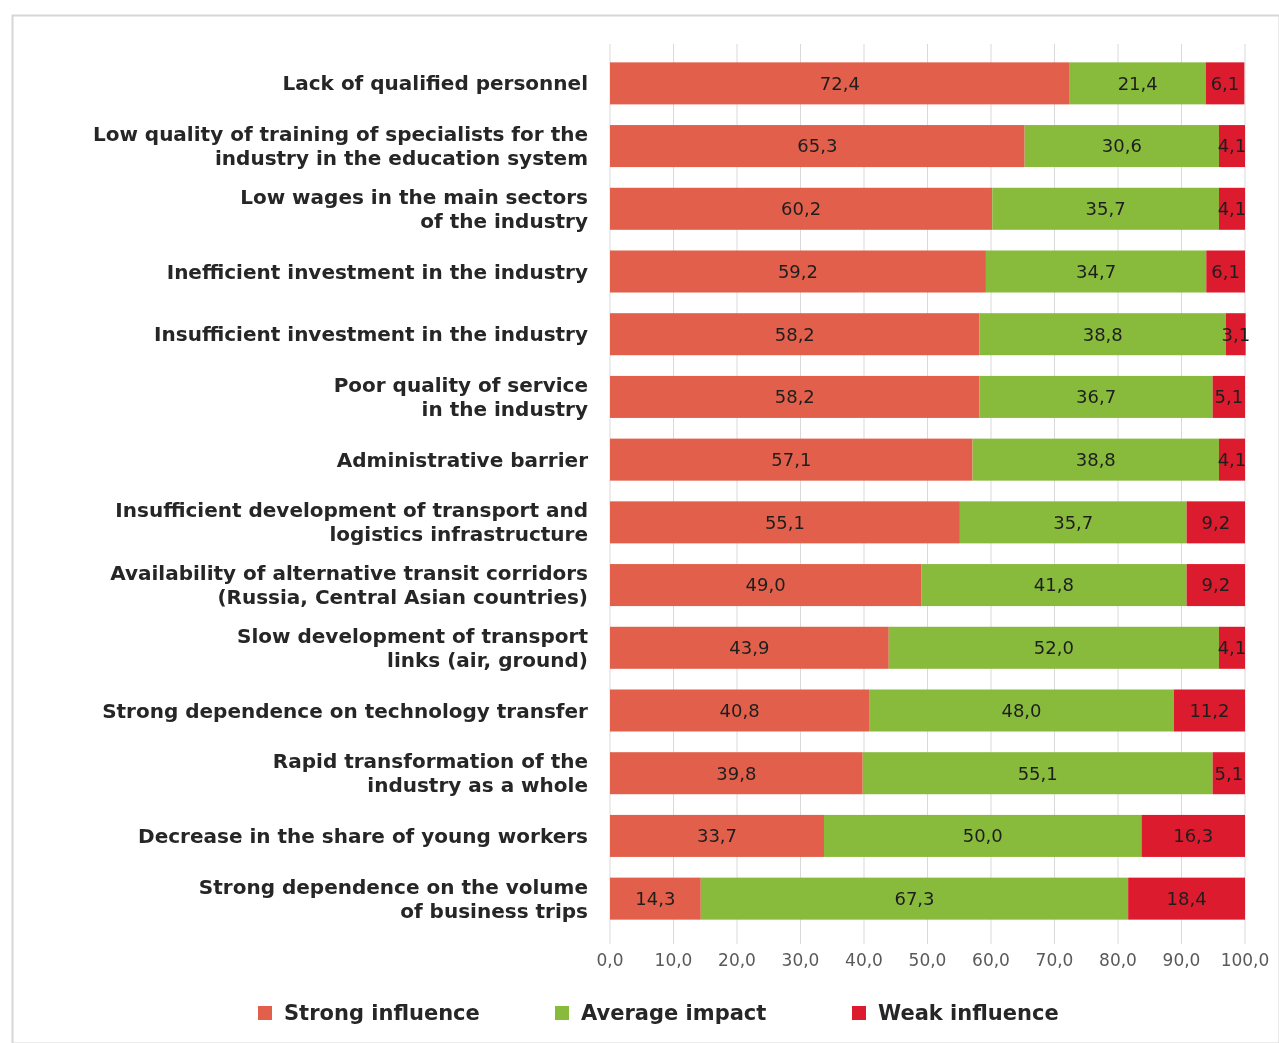 The width and height of the screenshot is (1279, 1043). I want to click on y-tick-label: Rapid transformation of the industry as a whole, so click(430, 773).